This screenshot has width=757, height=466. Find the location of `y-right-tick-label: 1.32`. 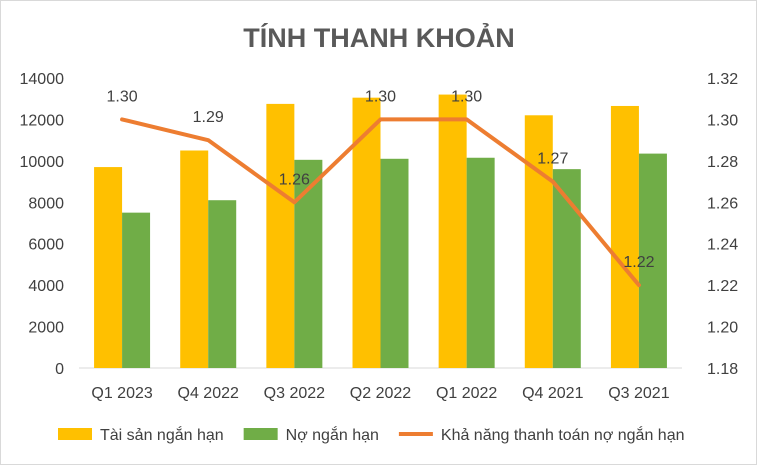

y-right-tick-label: 1.32 is located at coordinates (722, 79).